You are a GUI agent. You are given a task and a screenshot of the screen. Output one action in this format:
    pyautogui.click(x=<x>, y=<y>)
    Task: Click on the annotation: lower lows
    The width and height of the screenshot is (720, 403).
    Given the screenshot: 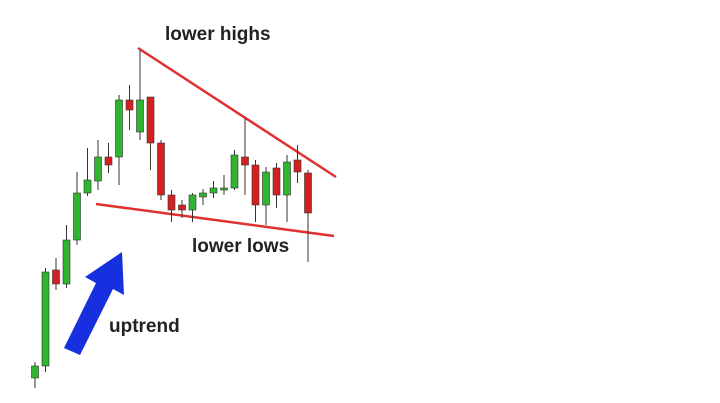 What is the action you would take?
    pyautogui.click(x=240, y=246)
    